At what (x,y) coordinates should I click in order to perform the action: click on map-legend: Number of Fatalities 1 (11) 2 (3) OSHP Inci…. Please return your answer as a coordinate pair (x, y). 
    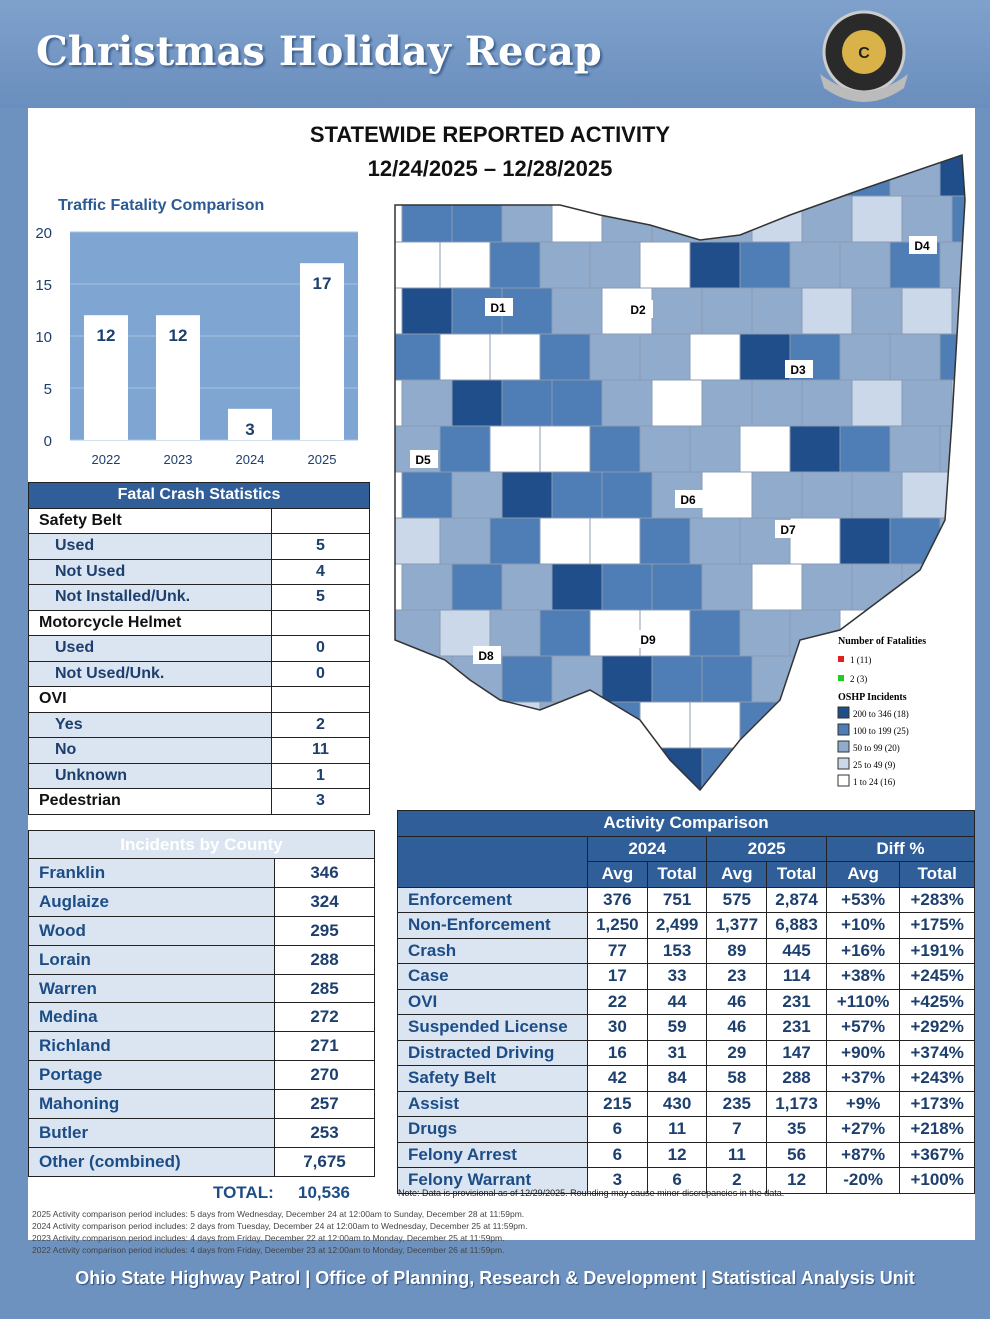
    Looking at the image, I should click on (881, 711).